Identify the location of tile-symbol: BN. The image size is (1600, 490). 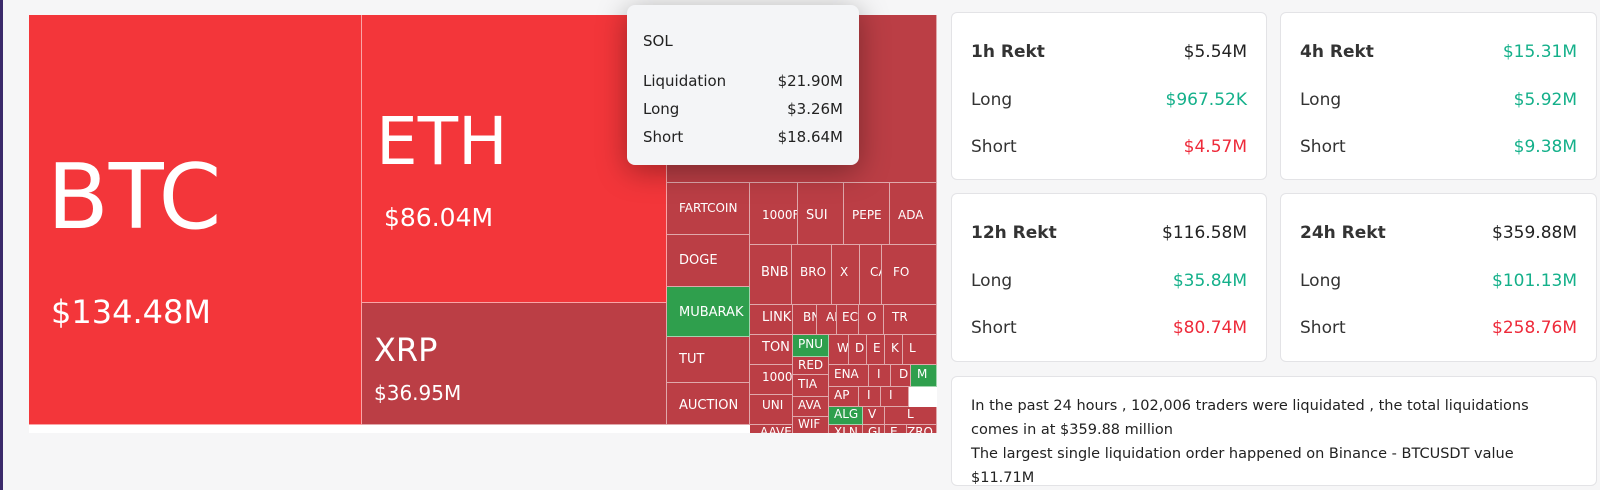
(809, 317).